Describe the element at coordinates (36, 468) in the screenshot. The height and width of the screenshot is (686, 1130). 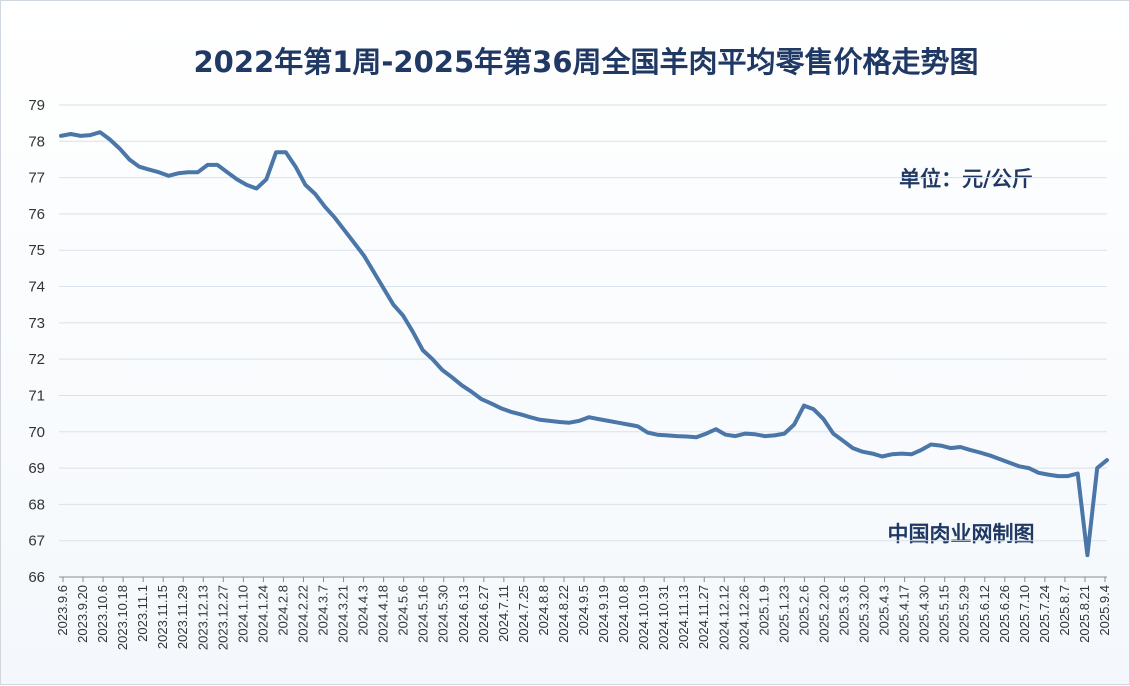
I see `y-tick-label: 69` at that location.